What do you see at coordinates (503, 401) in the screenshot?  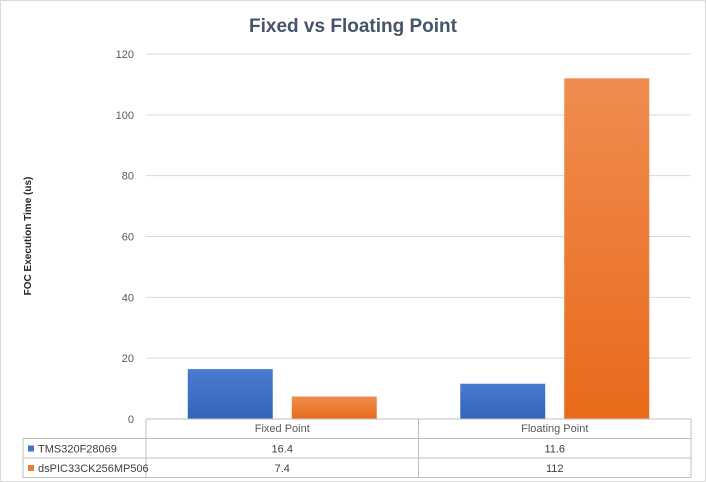 I see `bar-tms320f28069-floating-point` at bounding box center [503, 401].